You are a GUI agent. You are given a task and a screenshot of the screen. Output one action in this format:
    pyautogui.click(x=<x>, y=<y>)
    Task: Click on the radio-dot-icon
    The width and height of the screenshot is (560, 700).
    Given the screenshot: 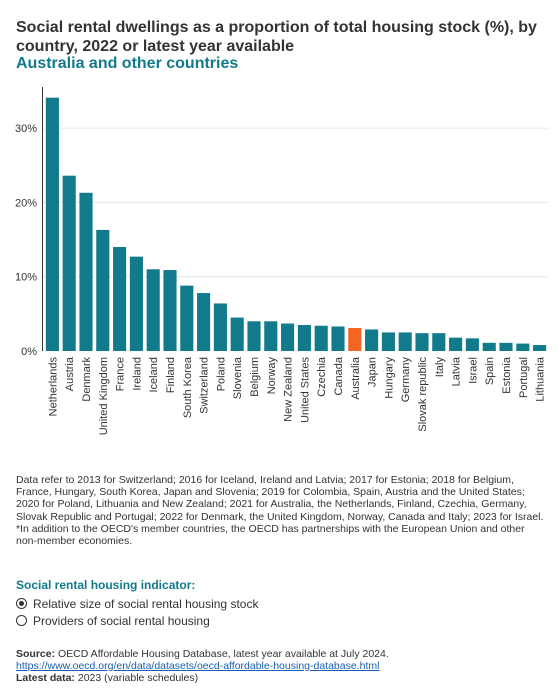 What is the action you would take?
    pyautogui.click(x=21, y=603)
    